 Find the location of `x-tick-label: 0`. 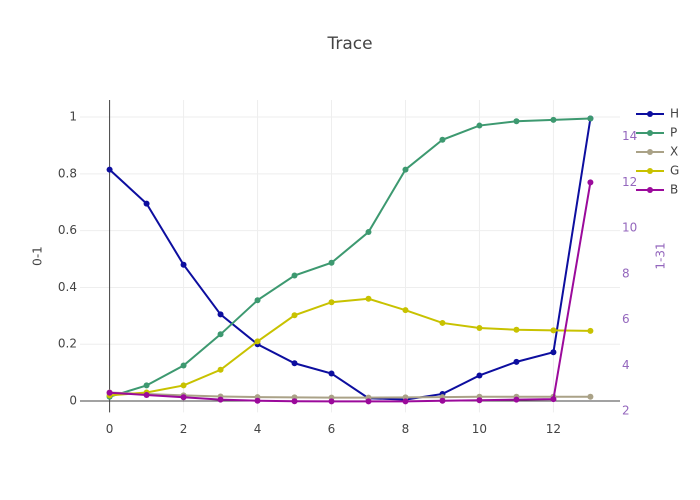

x-tick-label: 0 is located at coordinates (110, 429).